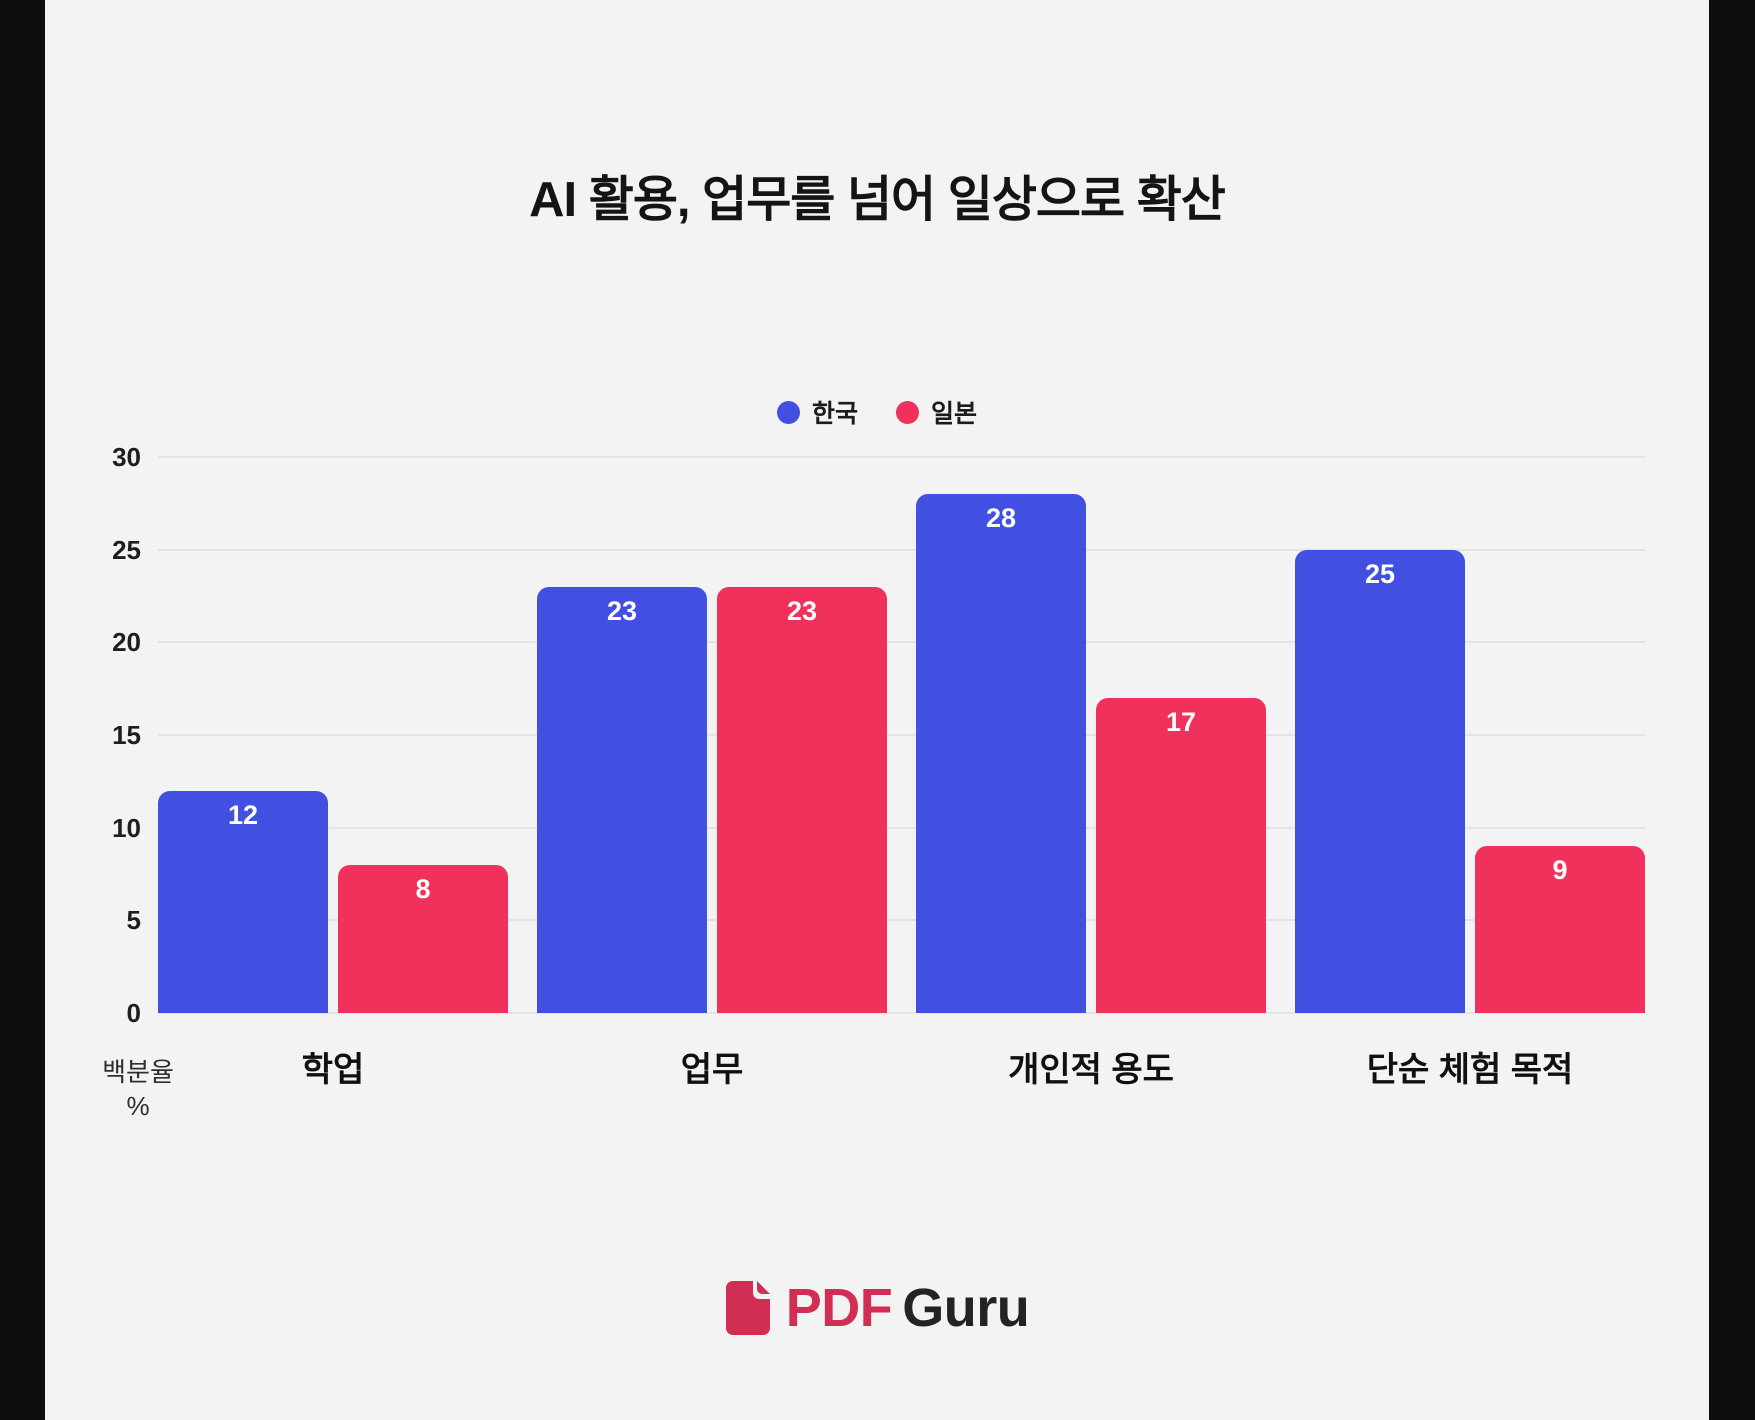 The image size is (1755, 1420). I want to click on logo-text-guru: Guru, so click(966, 1308).